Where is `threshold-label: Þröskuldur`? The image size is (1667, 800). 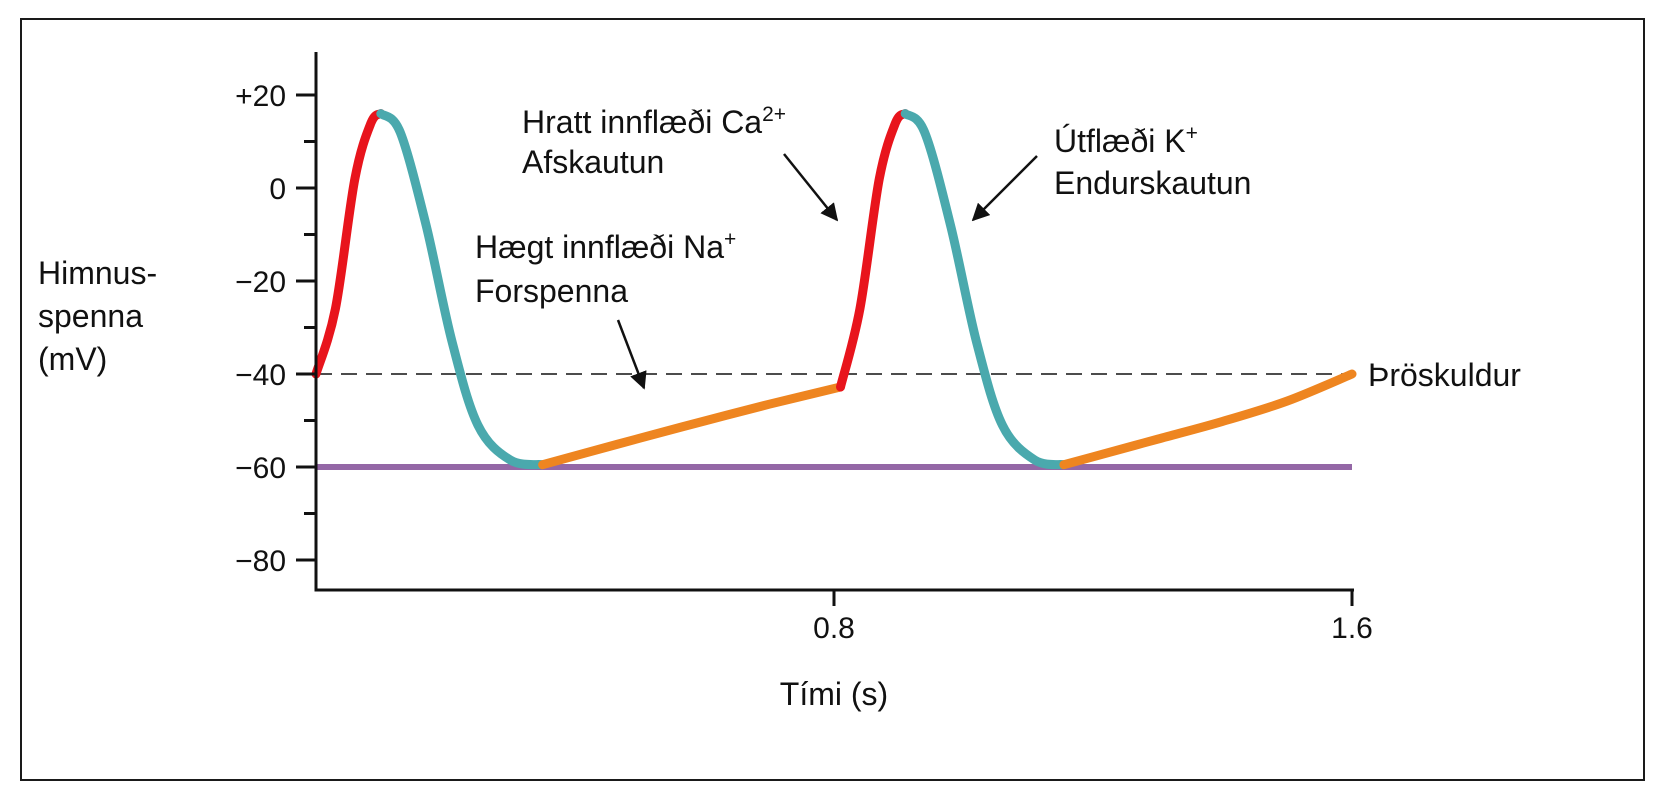 threshold-label: Þröskuldur is located at coordinates (1444, 375).